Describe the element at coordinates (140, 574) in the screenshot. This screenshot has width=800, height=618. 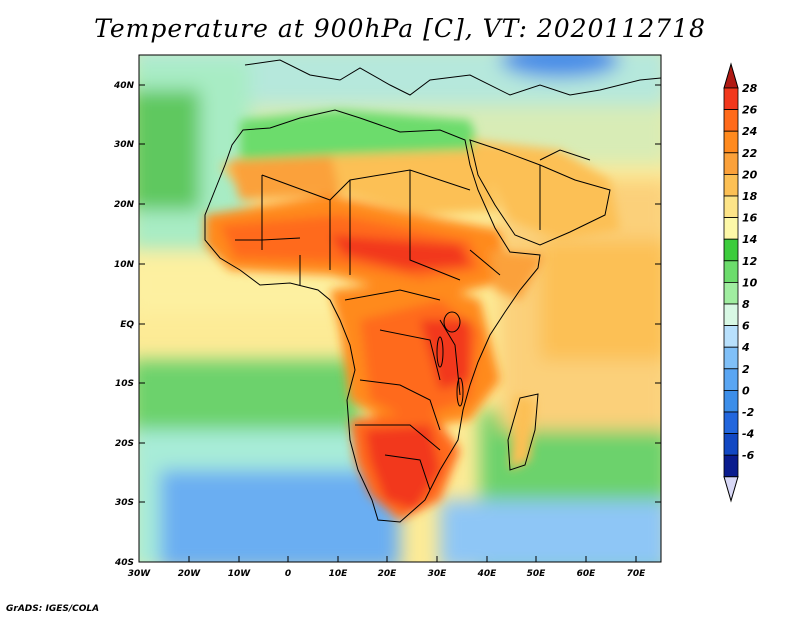
I see `lon-label-30w: 30W` at that location.